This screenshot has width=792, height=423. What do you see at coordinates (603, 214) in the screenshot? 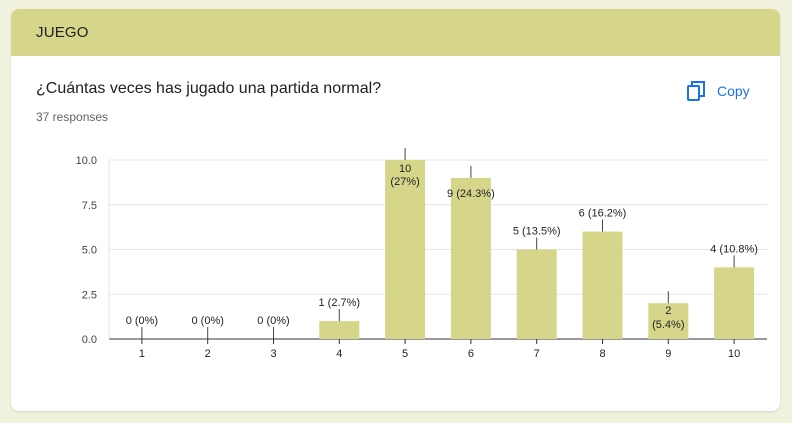
I see `data-label: 6 (16.2%)` at bounding box center [603, 214].